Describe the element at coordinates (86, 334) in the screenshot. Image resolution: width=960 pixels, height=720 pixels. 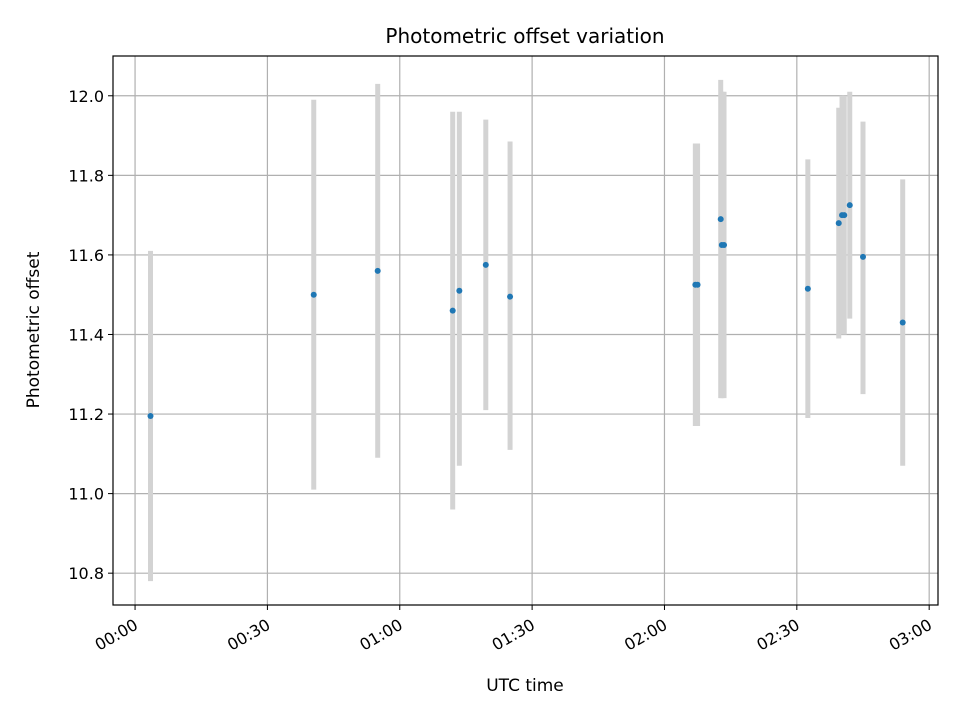
I see `y-tick-label: 11.4` at that location.